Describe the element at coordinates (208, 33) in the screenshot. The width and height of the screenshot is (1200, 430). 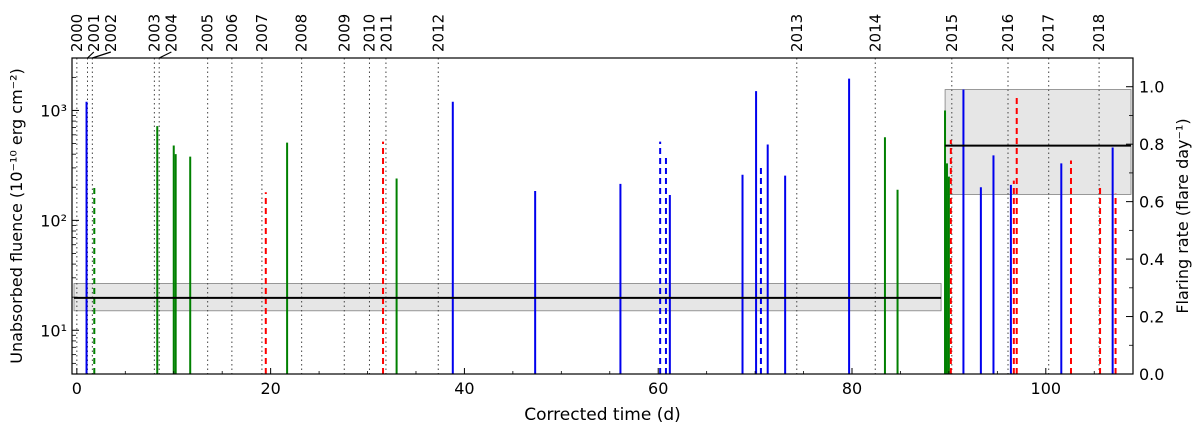
I see `year-label-2005: 2005` at that location.